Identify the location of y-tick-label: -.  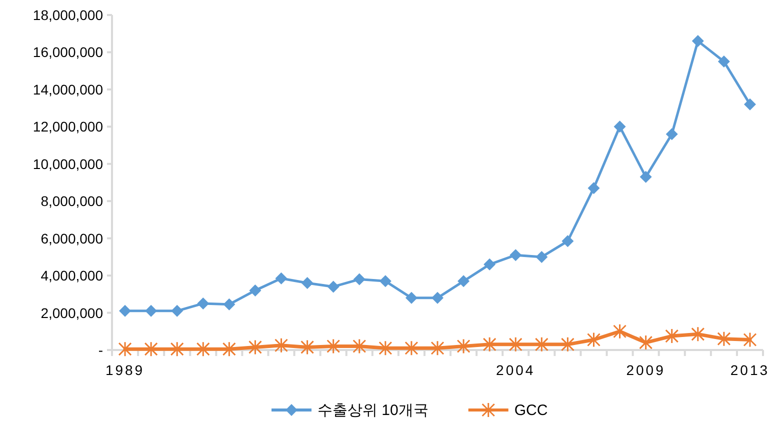
(101, 350).